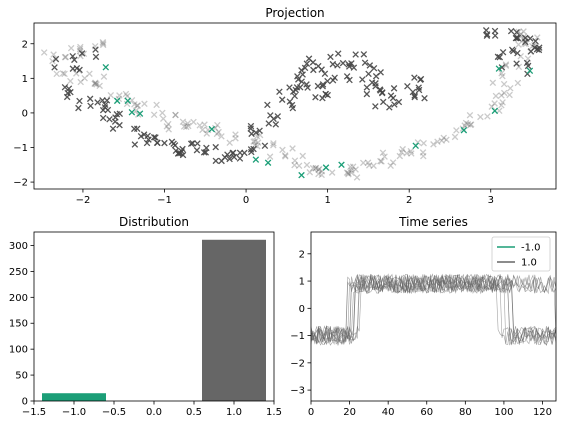 The height and width of the screenshot is (424, 562). I want to click on projection-xtick-label: −2, so click(83, 200).